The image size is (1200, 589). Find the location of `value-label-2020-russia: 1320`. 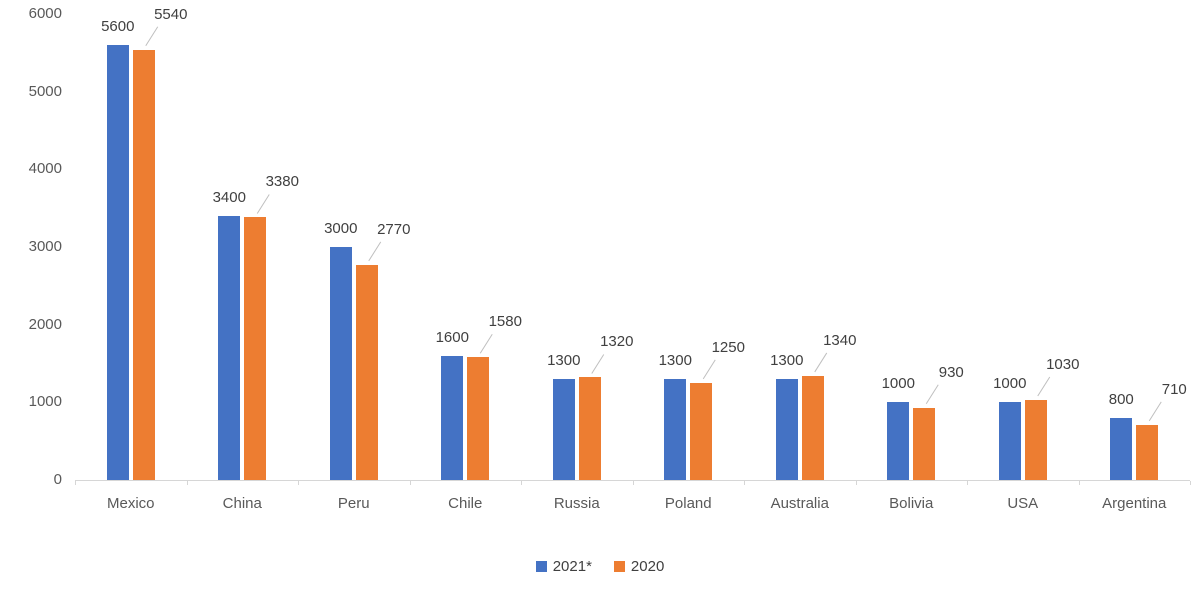

value-label-2020-russia: 1320 is located at coordinates (617, 342).